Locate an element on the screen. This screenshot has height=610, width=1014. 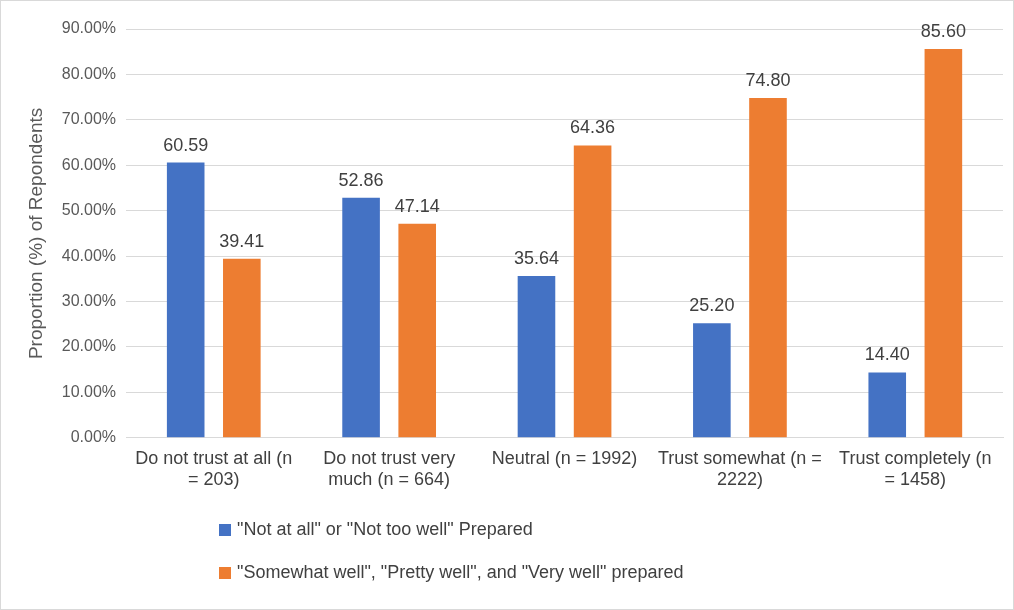
y-tick-label: 10.00% is located at coordinates (89, 391).